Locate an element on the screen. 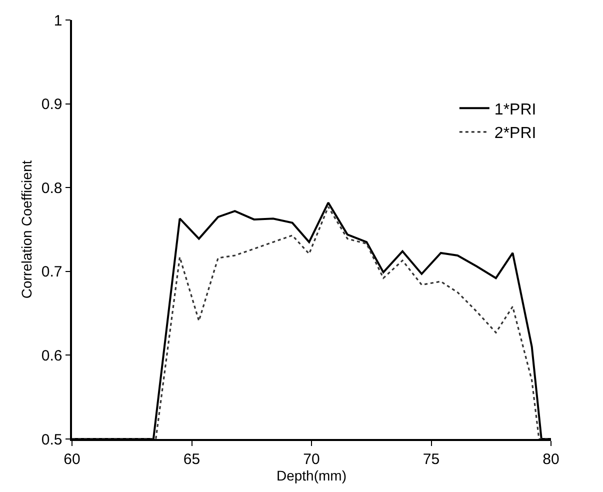 This screenshot has width=603, height=492. x-tick-label: 70 is located at coordinates (311, 459).